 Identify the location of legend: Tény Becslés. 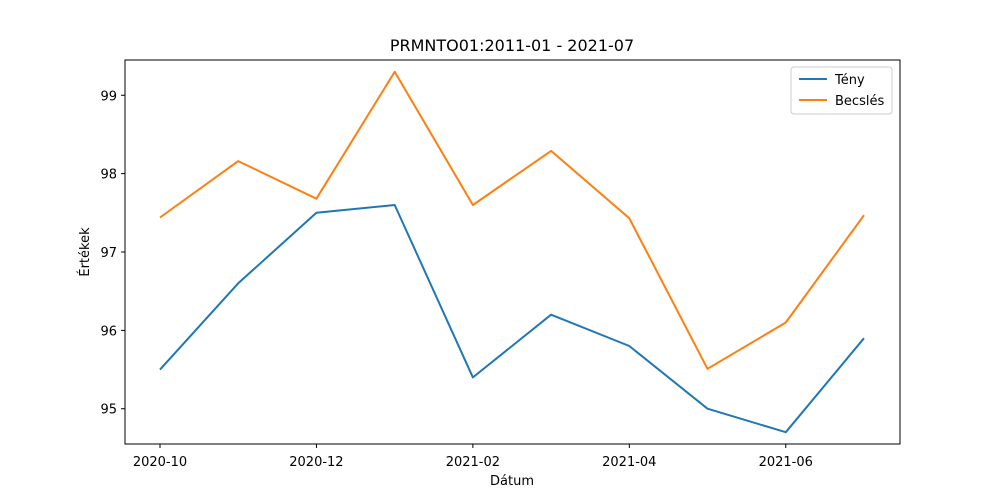
(841, 90).